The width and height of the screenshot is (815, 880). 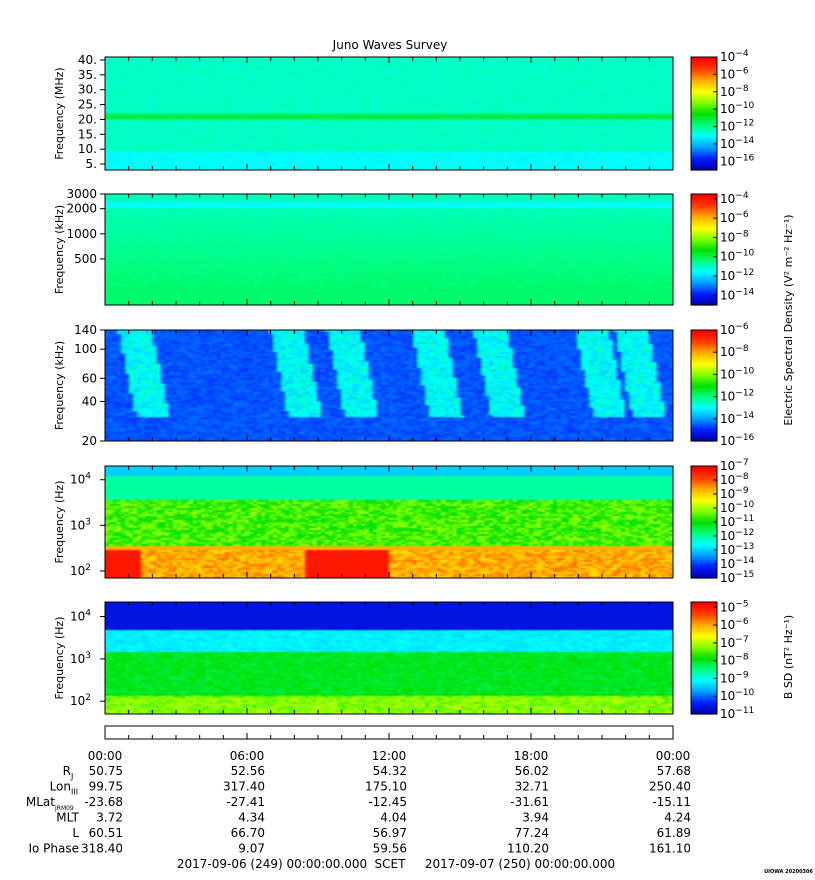 I want to click on ephemeris-row-subscript: III, so click(x=74, y=792).